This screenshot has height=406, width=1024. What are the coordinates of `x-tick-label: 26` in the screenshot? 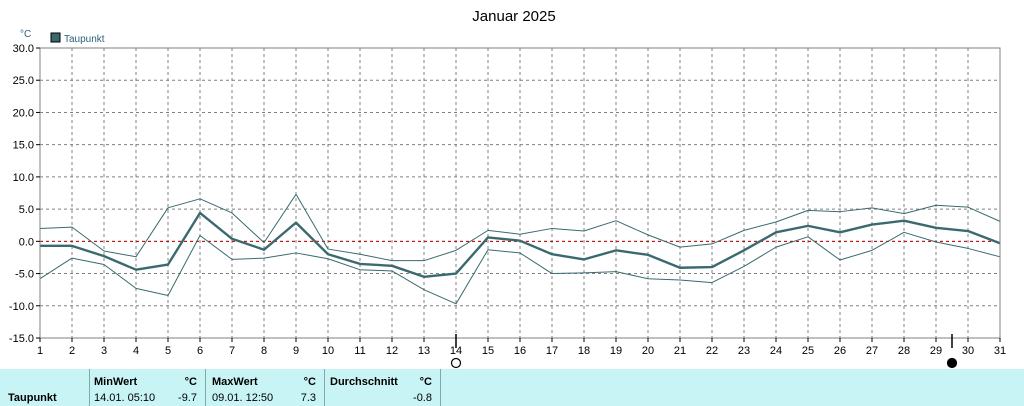 It's located at (840, 351).